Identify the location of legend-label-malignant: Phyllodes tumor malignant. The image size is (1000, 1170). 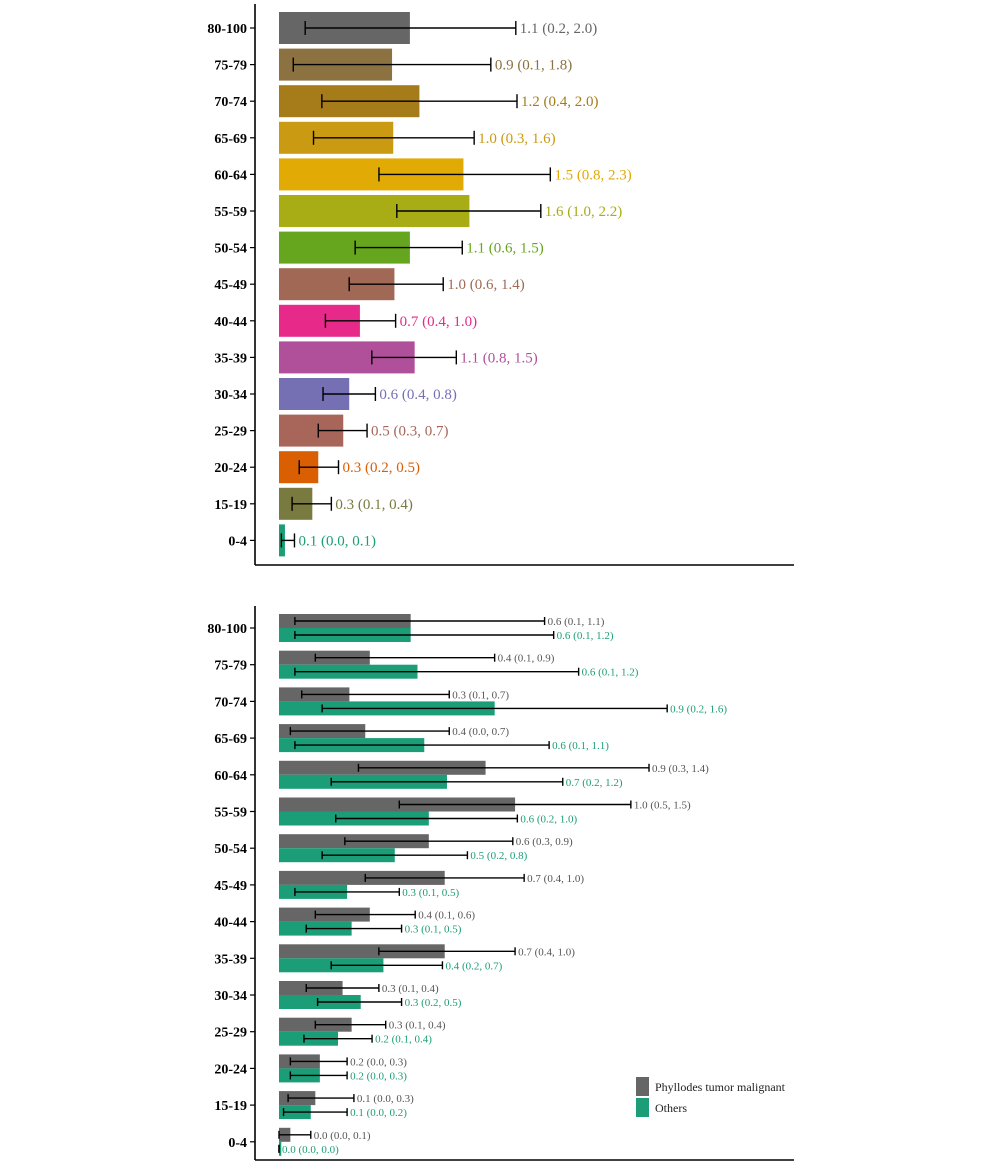
(720, 1087).